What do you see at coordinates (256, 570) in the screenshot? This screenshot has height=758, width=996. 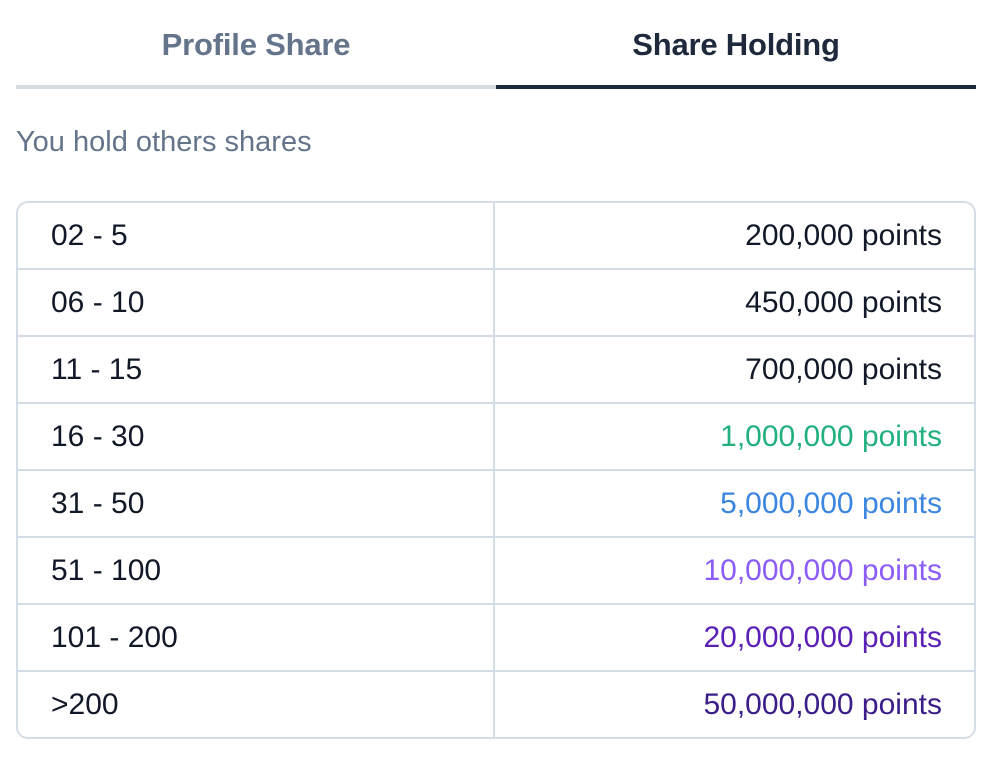 I see `range-cell: 51 - 100` at bounding box center [256, 570].